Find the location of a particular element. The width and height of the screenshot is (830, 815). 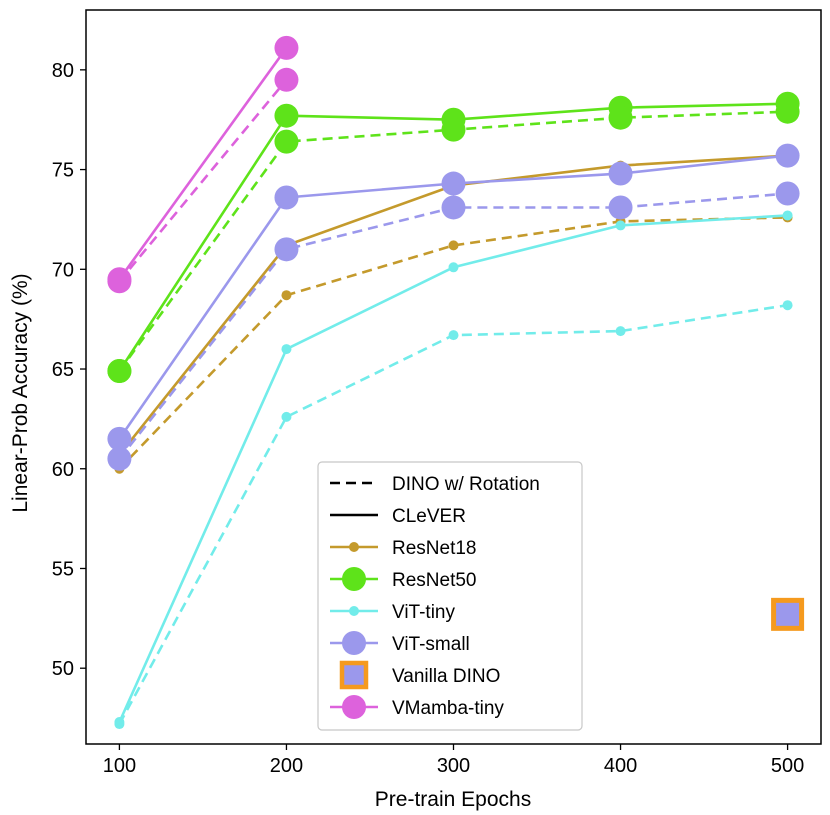

legend-handle-marker-vit-tiny is located at coordinates (354, 611).